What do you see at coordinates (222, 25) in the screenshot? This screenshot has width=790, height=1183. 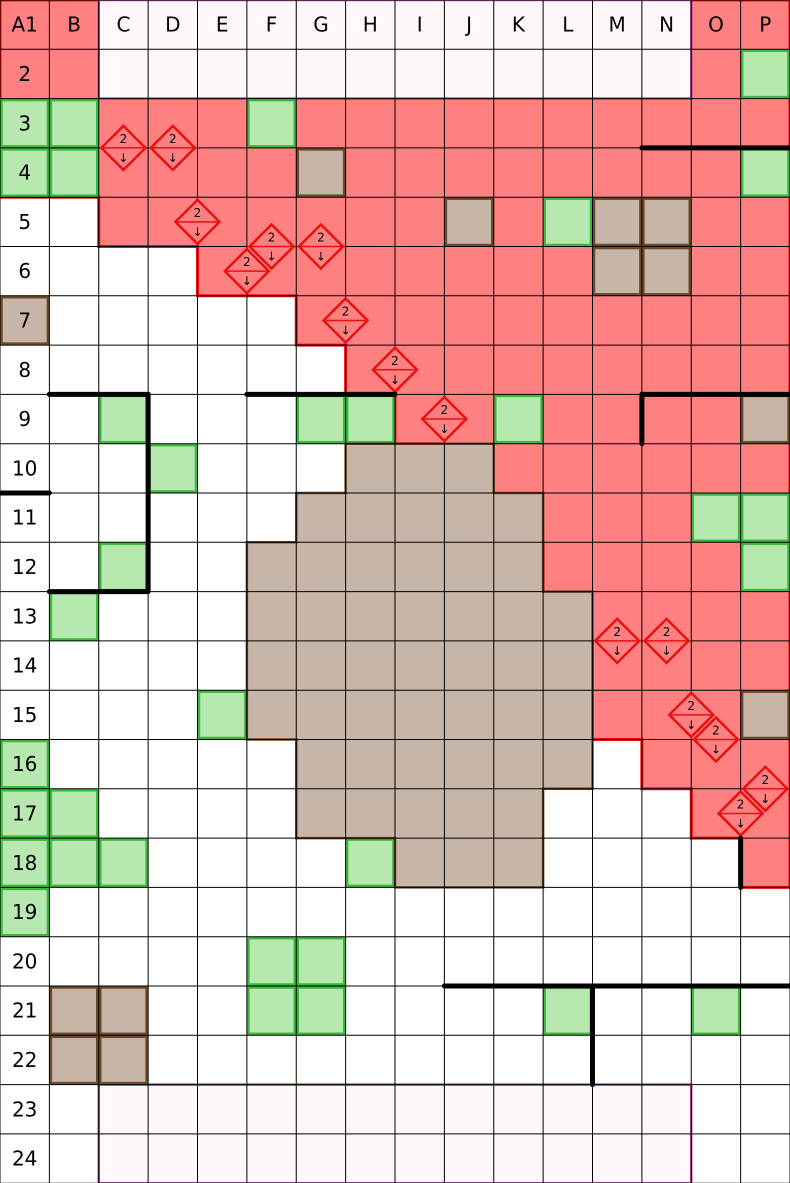 I see `column-label: E` at bounding box center [222, 25].